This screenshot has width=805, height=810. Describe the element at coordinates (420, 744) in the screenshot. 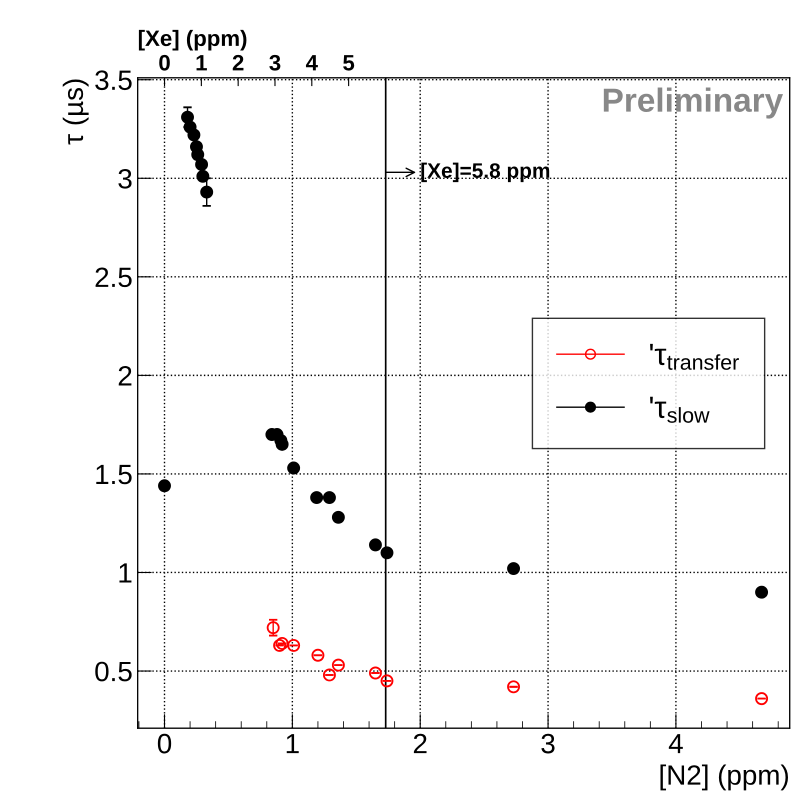

I see `x-tick-label: 2` at that location.